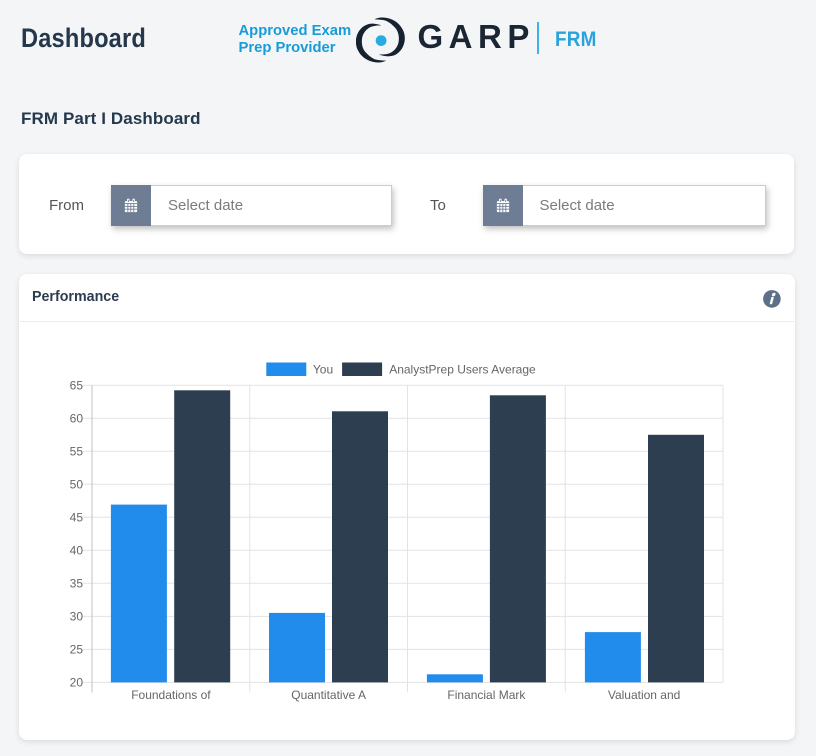 Image resolution: width=816 pixels, height=756 pixels. What do you see at coordinates (77, 584) in the screenshot?
I see `svg-text: 35` at bounding box center [77, 584].